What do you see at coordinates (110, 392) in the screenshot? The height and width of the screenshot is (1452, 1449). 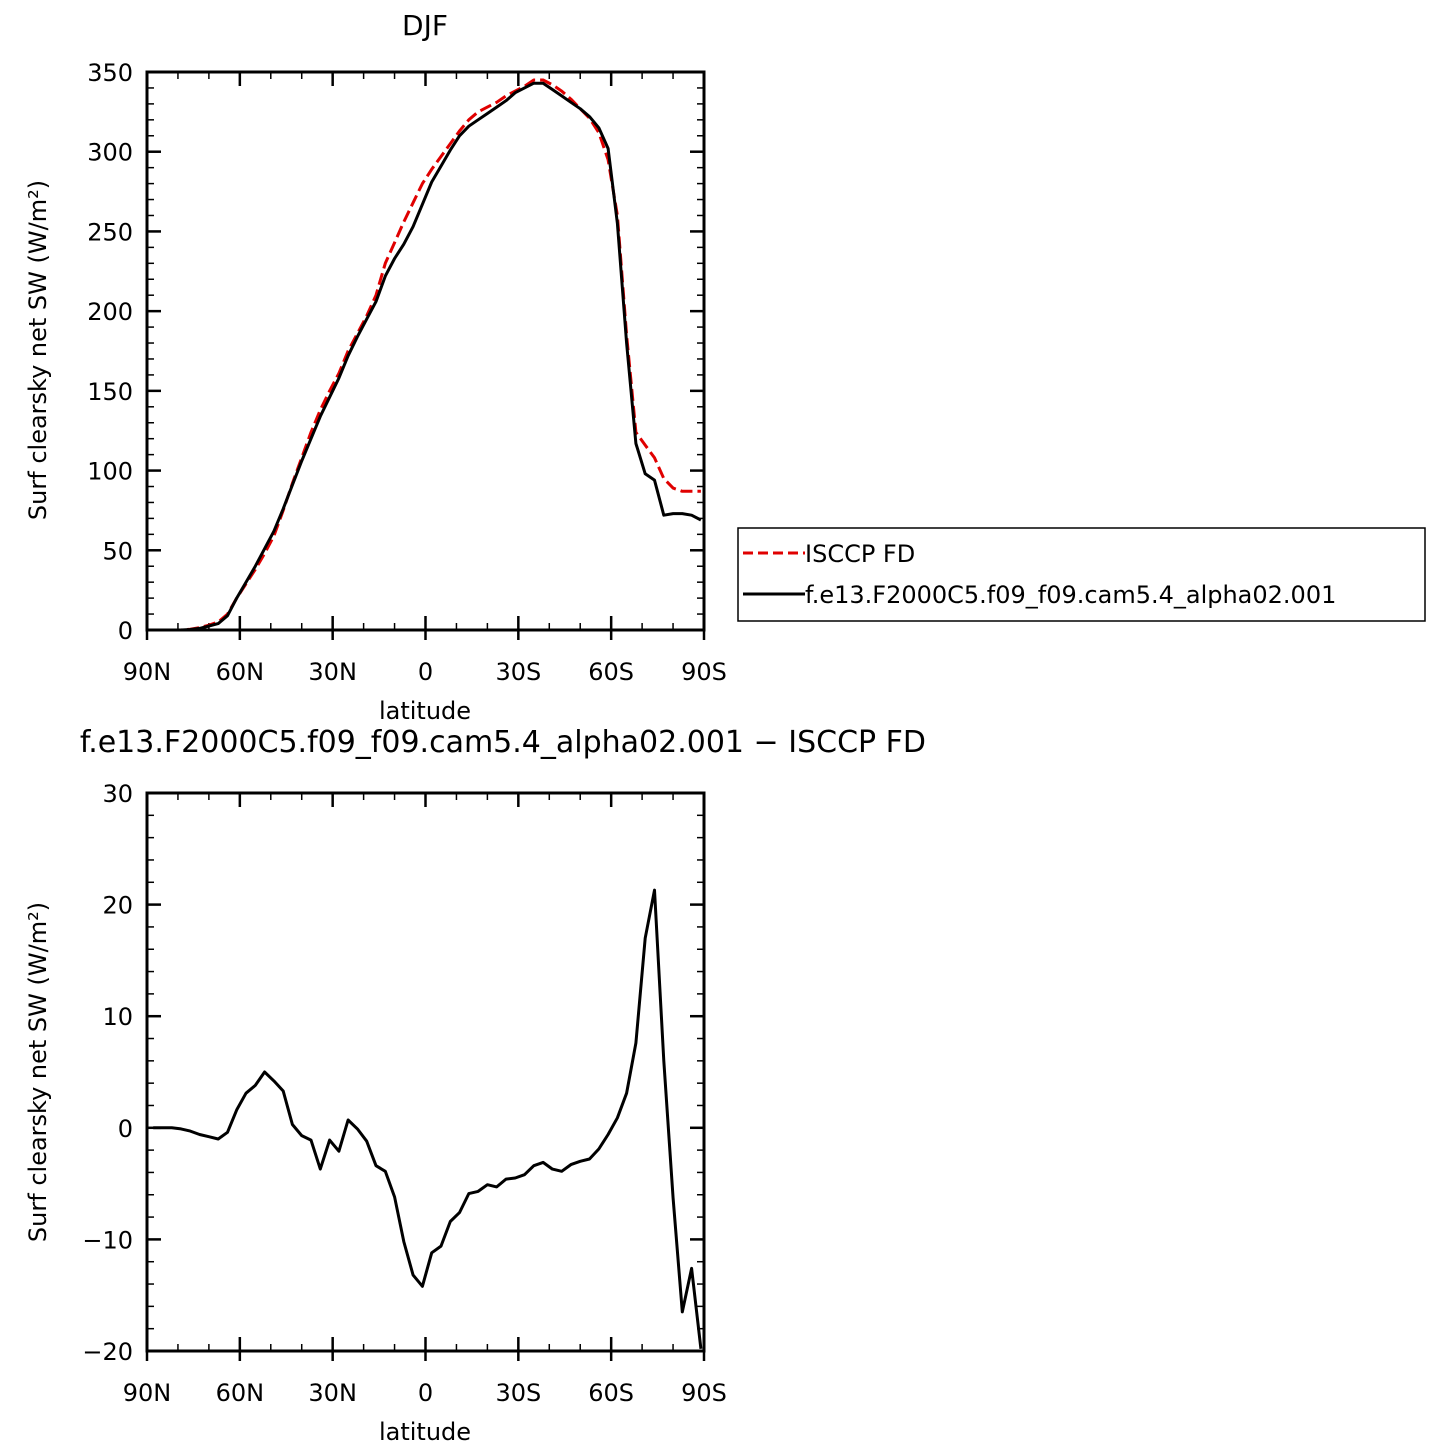 I see `y-tick-label: 150` at bounding box center [110, 392].